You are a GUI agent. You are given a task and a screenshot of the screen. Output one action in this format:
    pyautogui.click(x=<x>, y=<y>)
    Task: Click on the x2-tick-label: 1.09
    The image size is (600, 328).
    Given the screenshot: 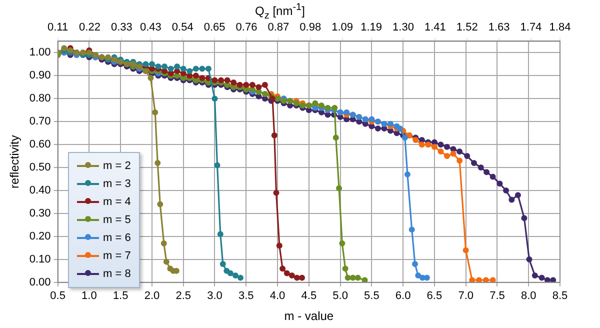 What is the action you would take?
    pyautogui.click(x=342, y=28)
    